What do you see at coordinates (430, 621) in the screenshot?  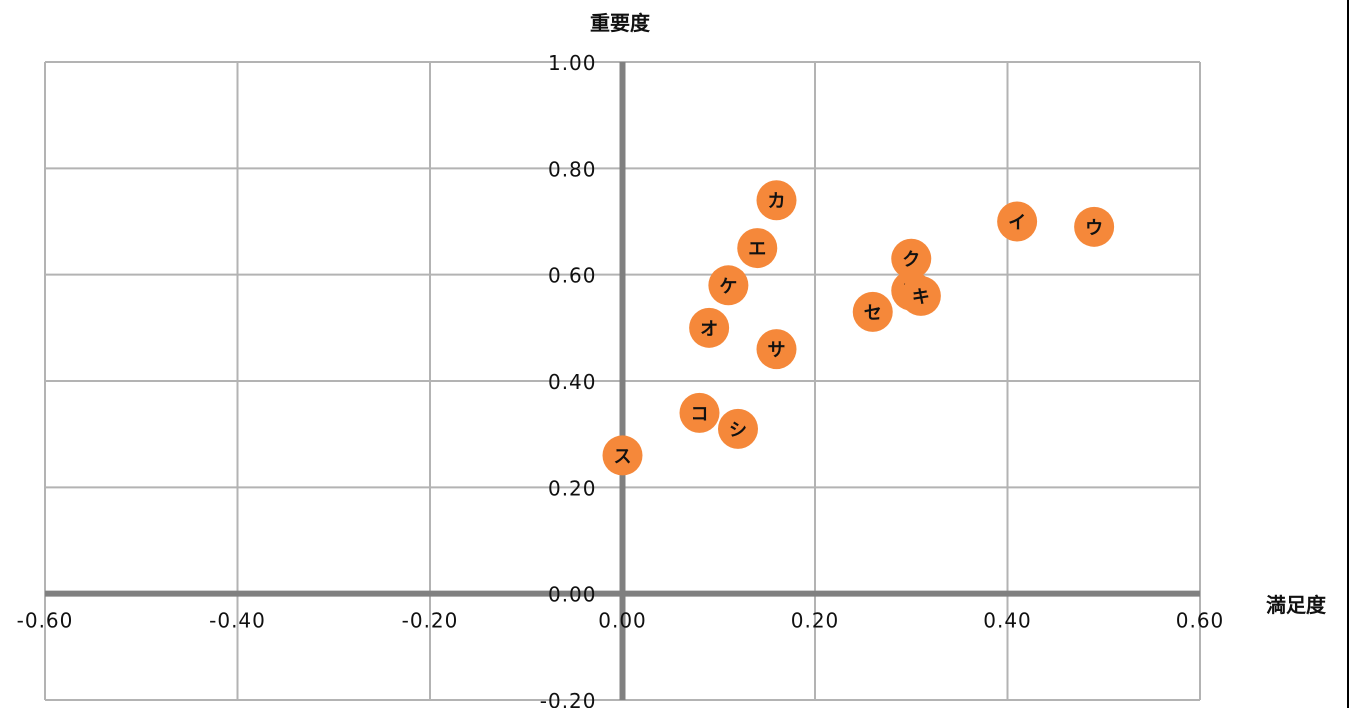 I see `x-tick-label: -0.20` at bounding box center [430, 621].